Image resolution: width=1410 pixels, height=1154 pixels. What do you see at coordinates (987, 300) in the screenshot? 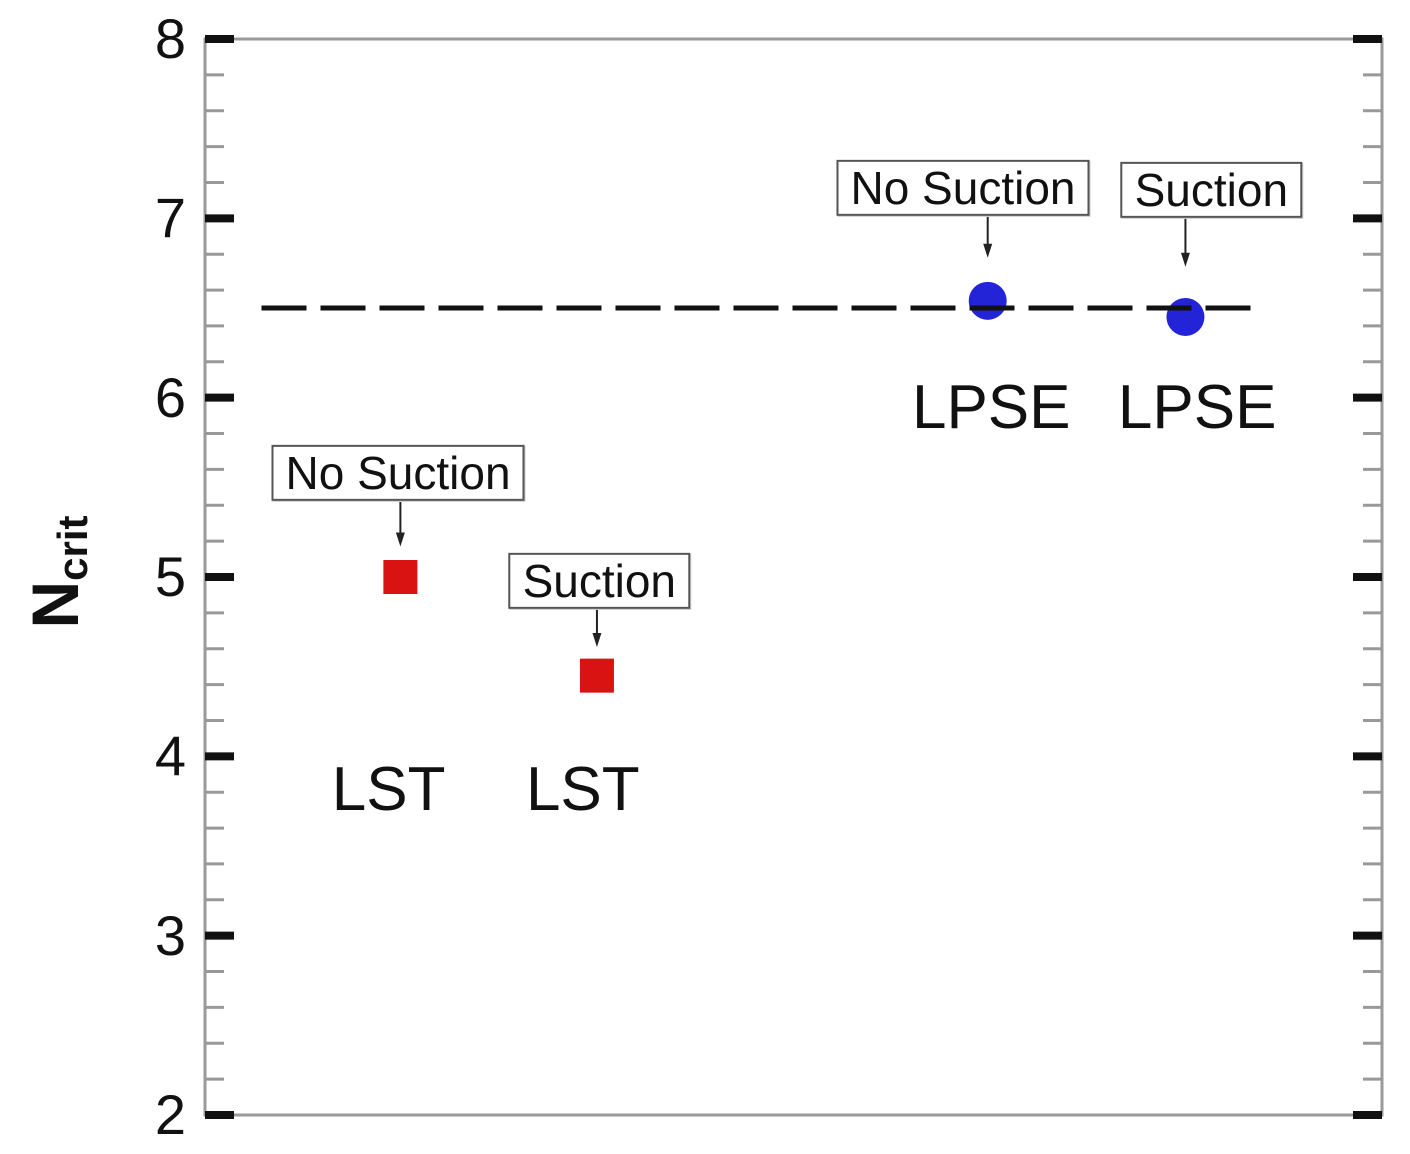
I see `data-point-lpse-no-suction` at bounding box center [987, 300].